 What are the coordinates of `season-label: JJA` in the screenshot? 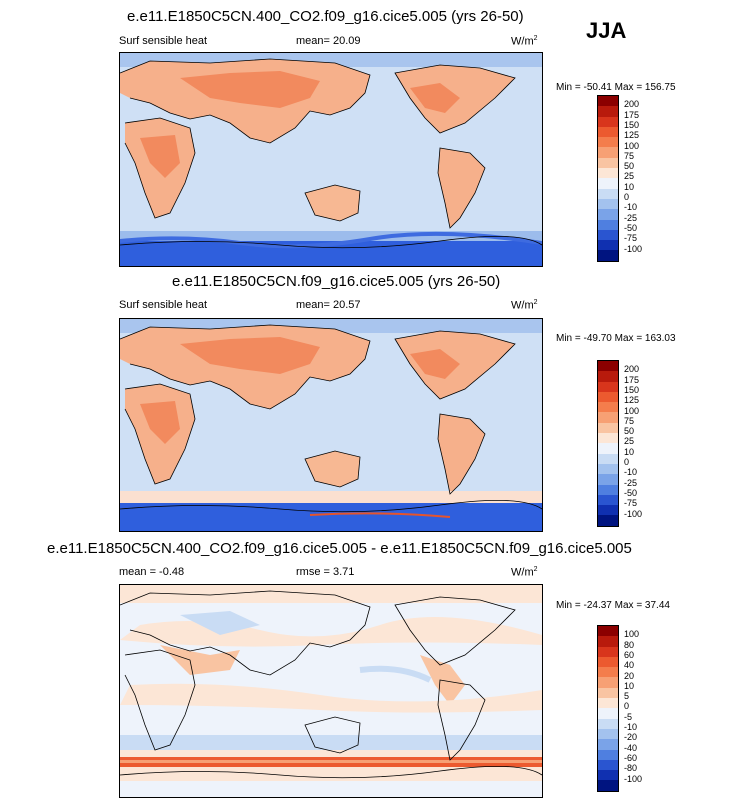 It's located at (606, 30).